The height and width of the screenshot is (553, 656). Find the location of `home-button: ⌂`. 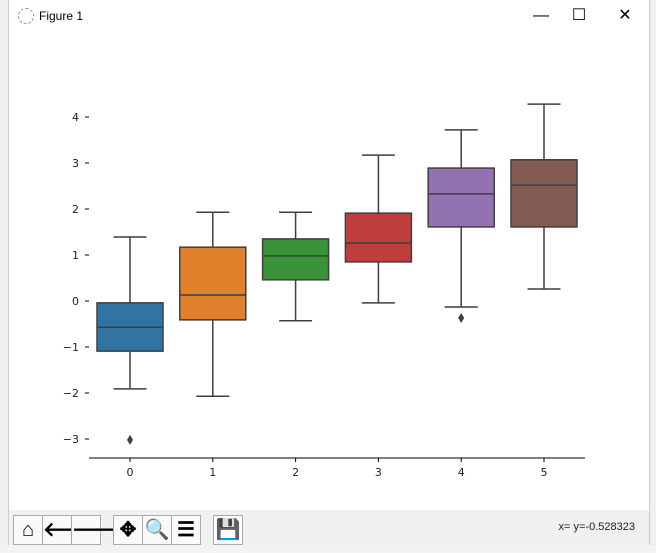

home-button: ⌂ is located at coordinates (28, 530).